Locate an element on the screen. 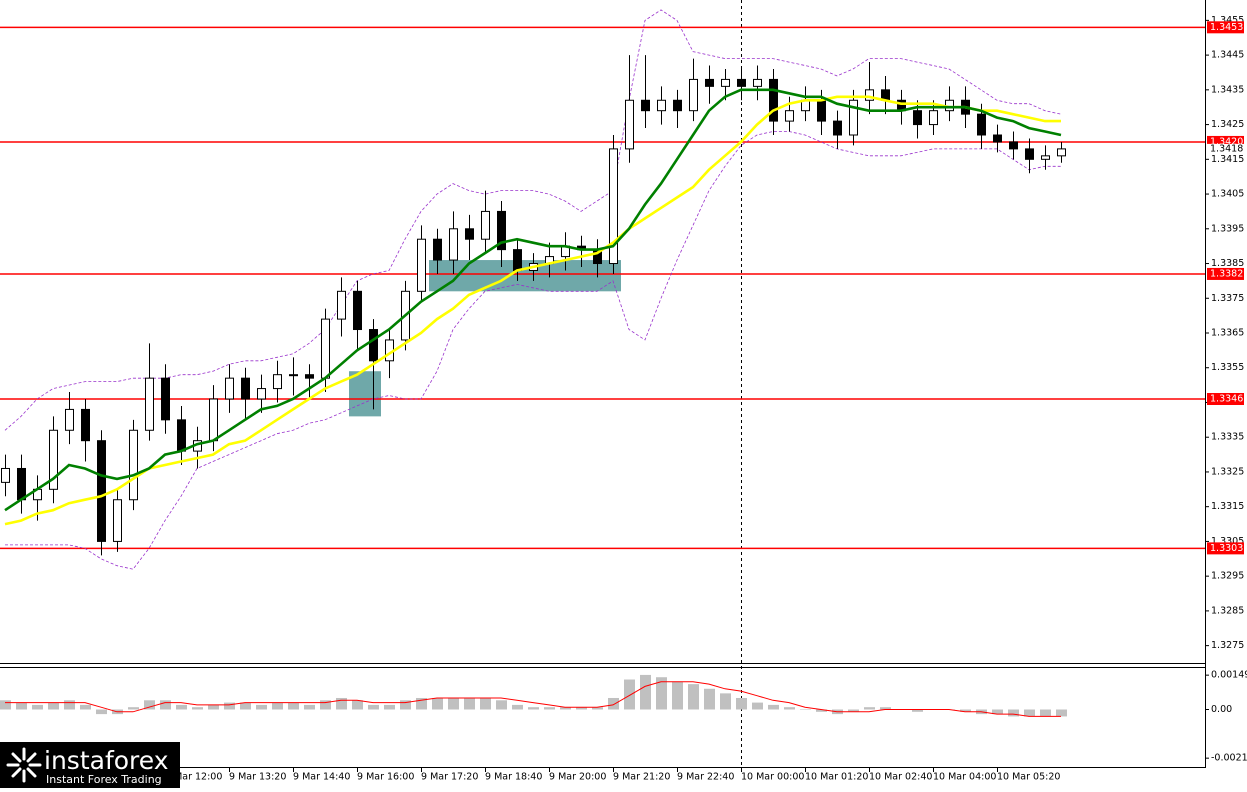 This screenshot has height=792, width=1247. x-tick-label: 9 Mar 18:40 is located at coordinates (513, 777).